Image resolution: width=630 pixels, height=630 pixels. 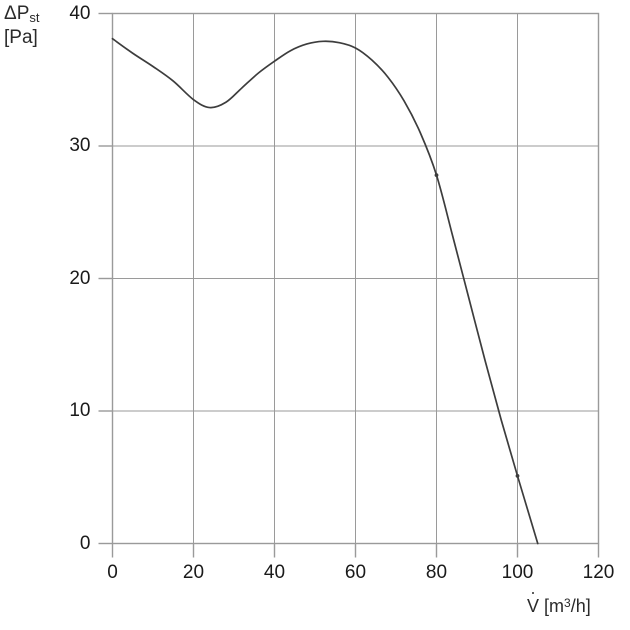 What do you see at coordinates (517, 572) in the screenshot?
I see `x-tick-label: 100` at bounding box center [517, 572].